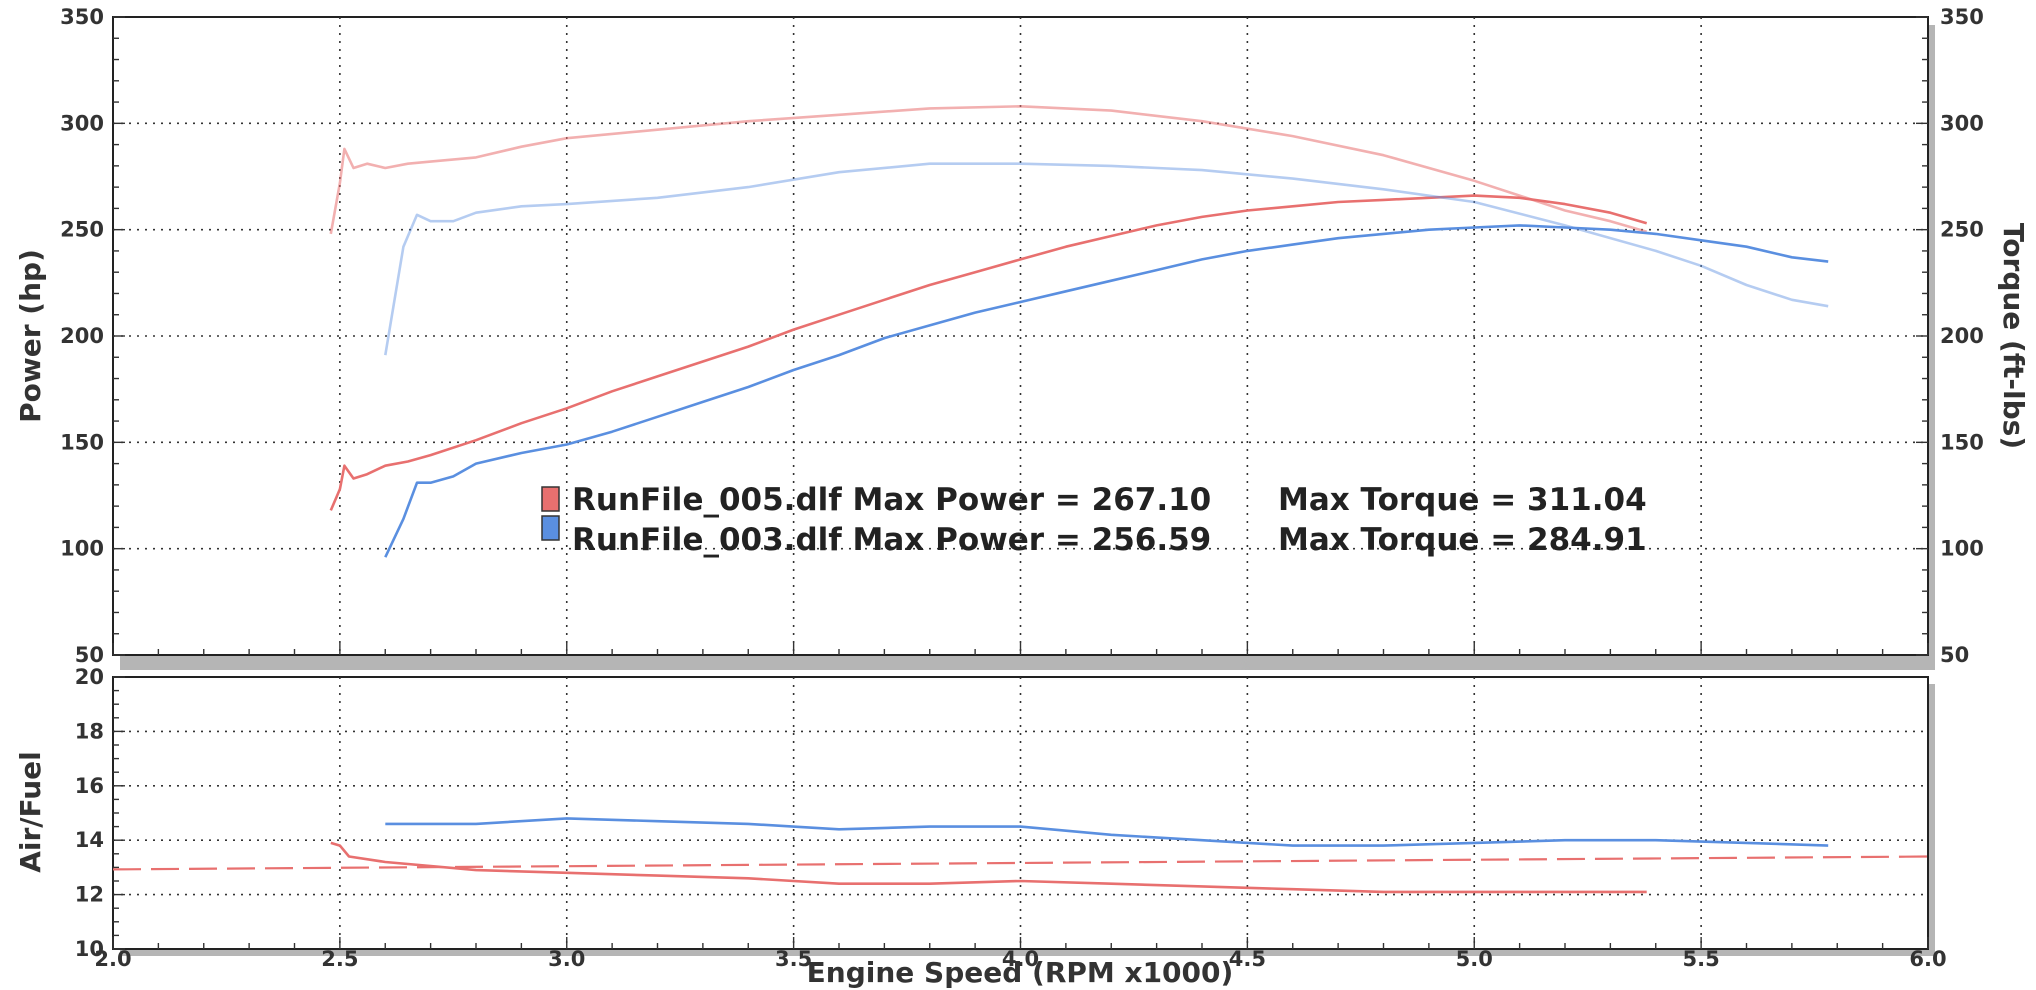  What do you see at coordinates (89, 655) in the screenshot?
I see `power-tick-label: 50` at bounding box center [89, 655].